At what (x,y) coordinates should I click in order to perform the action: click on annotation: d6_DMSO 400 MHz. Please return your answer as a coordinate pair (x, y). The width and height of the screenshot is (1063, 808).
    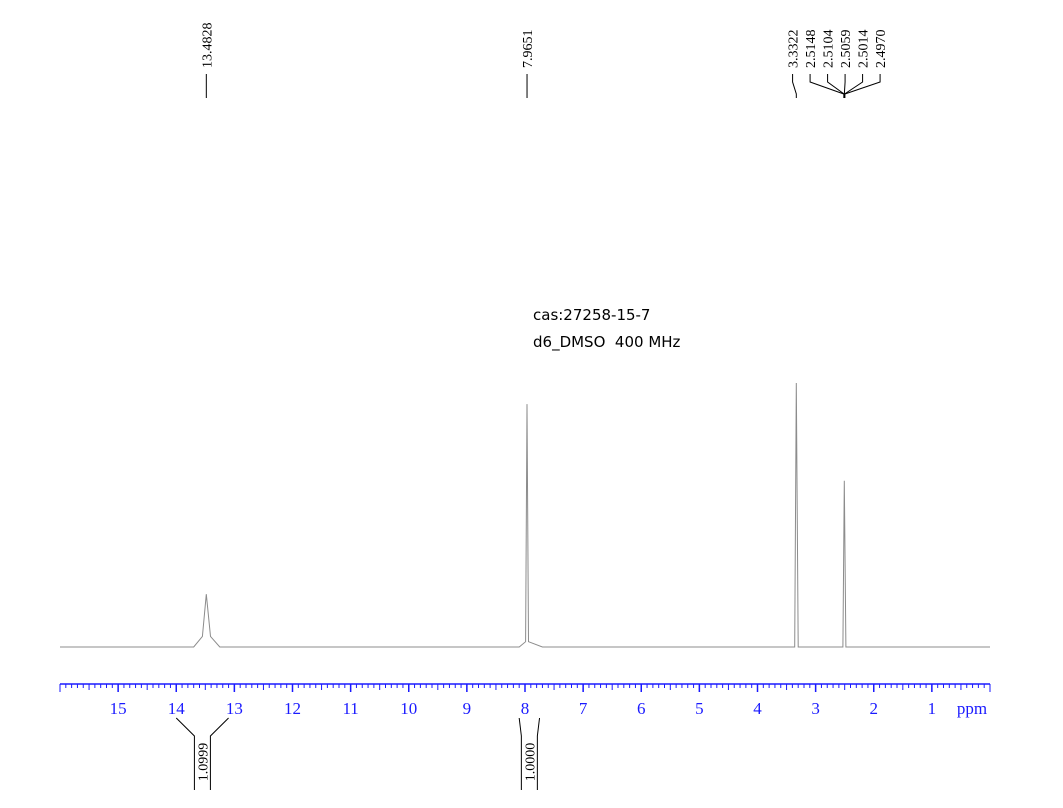
    Looking at the image, I should click on (607, 342).